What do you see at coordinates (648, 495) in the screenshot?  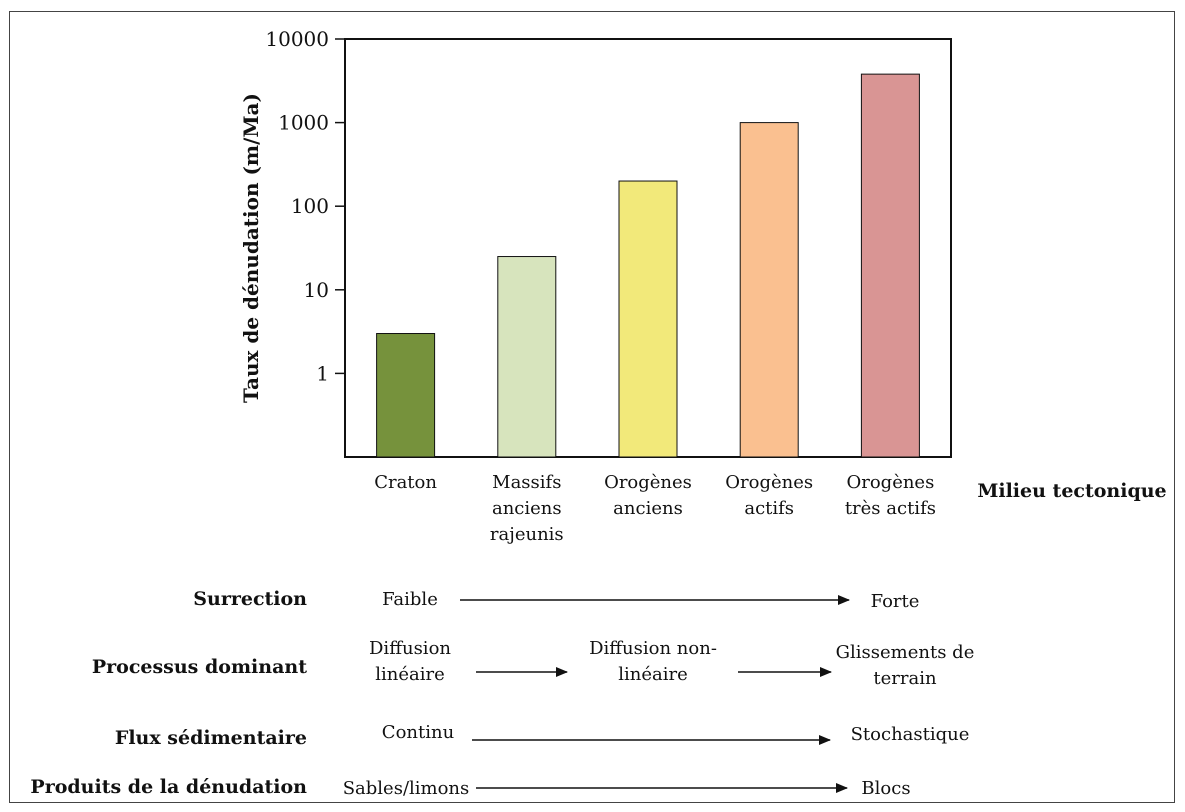 I see `x-tick-label-2: Orogènes anciens` at bounding box center [648, 495].